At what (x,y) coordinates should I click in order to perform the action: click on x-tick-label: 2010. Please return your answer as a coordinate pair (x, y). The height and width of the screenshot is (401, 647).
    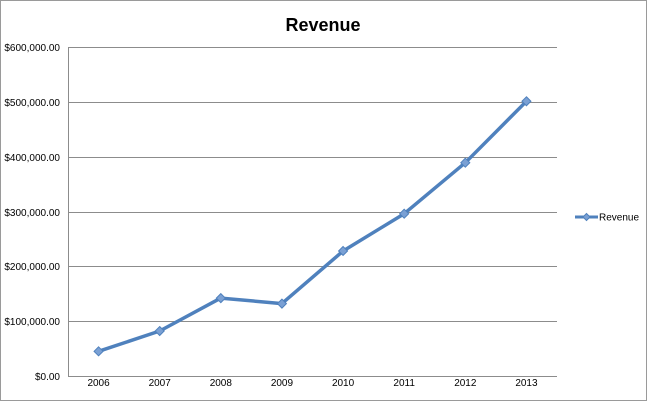
    Looking at the image, I should click on (343, 383).